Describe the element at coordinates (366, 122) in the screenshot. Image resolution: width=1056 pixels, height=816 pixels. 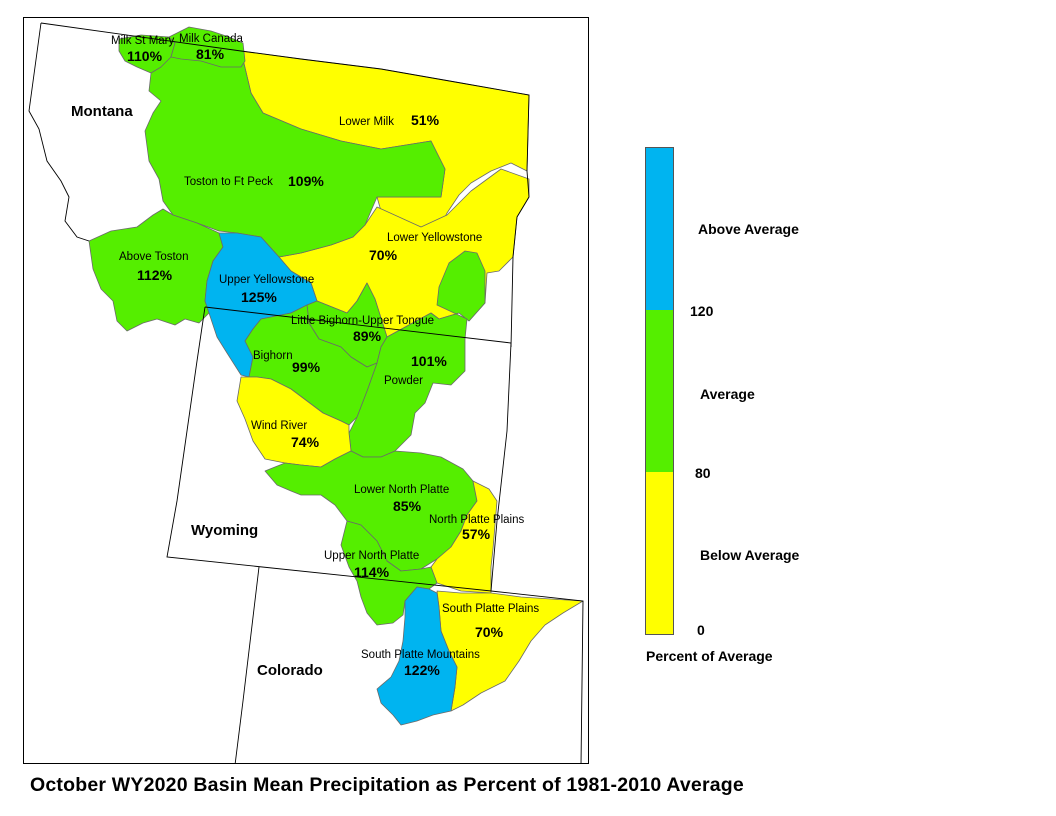
I see `basin-name-lower-milk: Lower Milk` at that location.